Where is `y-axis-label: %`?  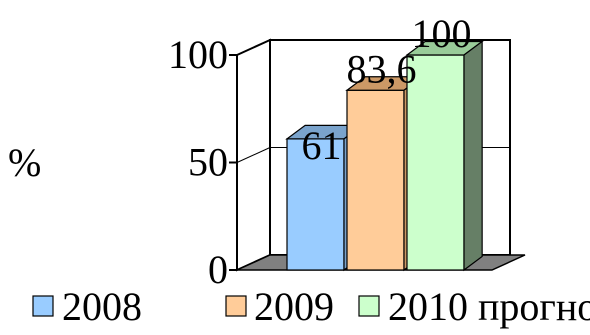 y-axis-label: % is located at coordinates (24, 162).